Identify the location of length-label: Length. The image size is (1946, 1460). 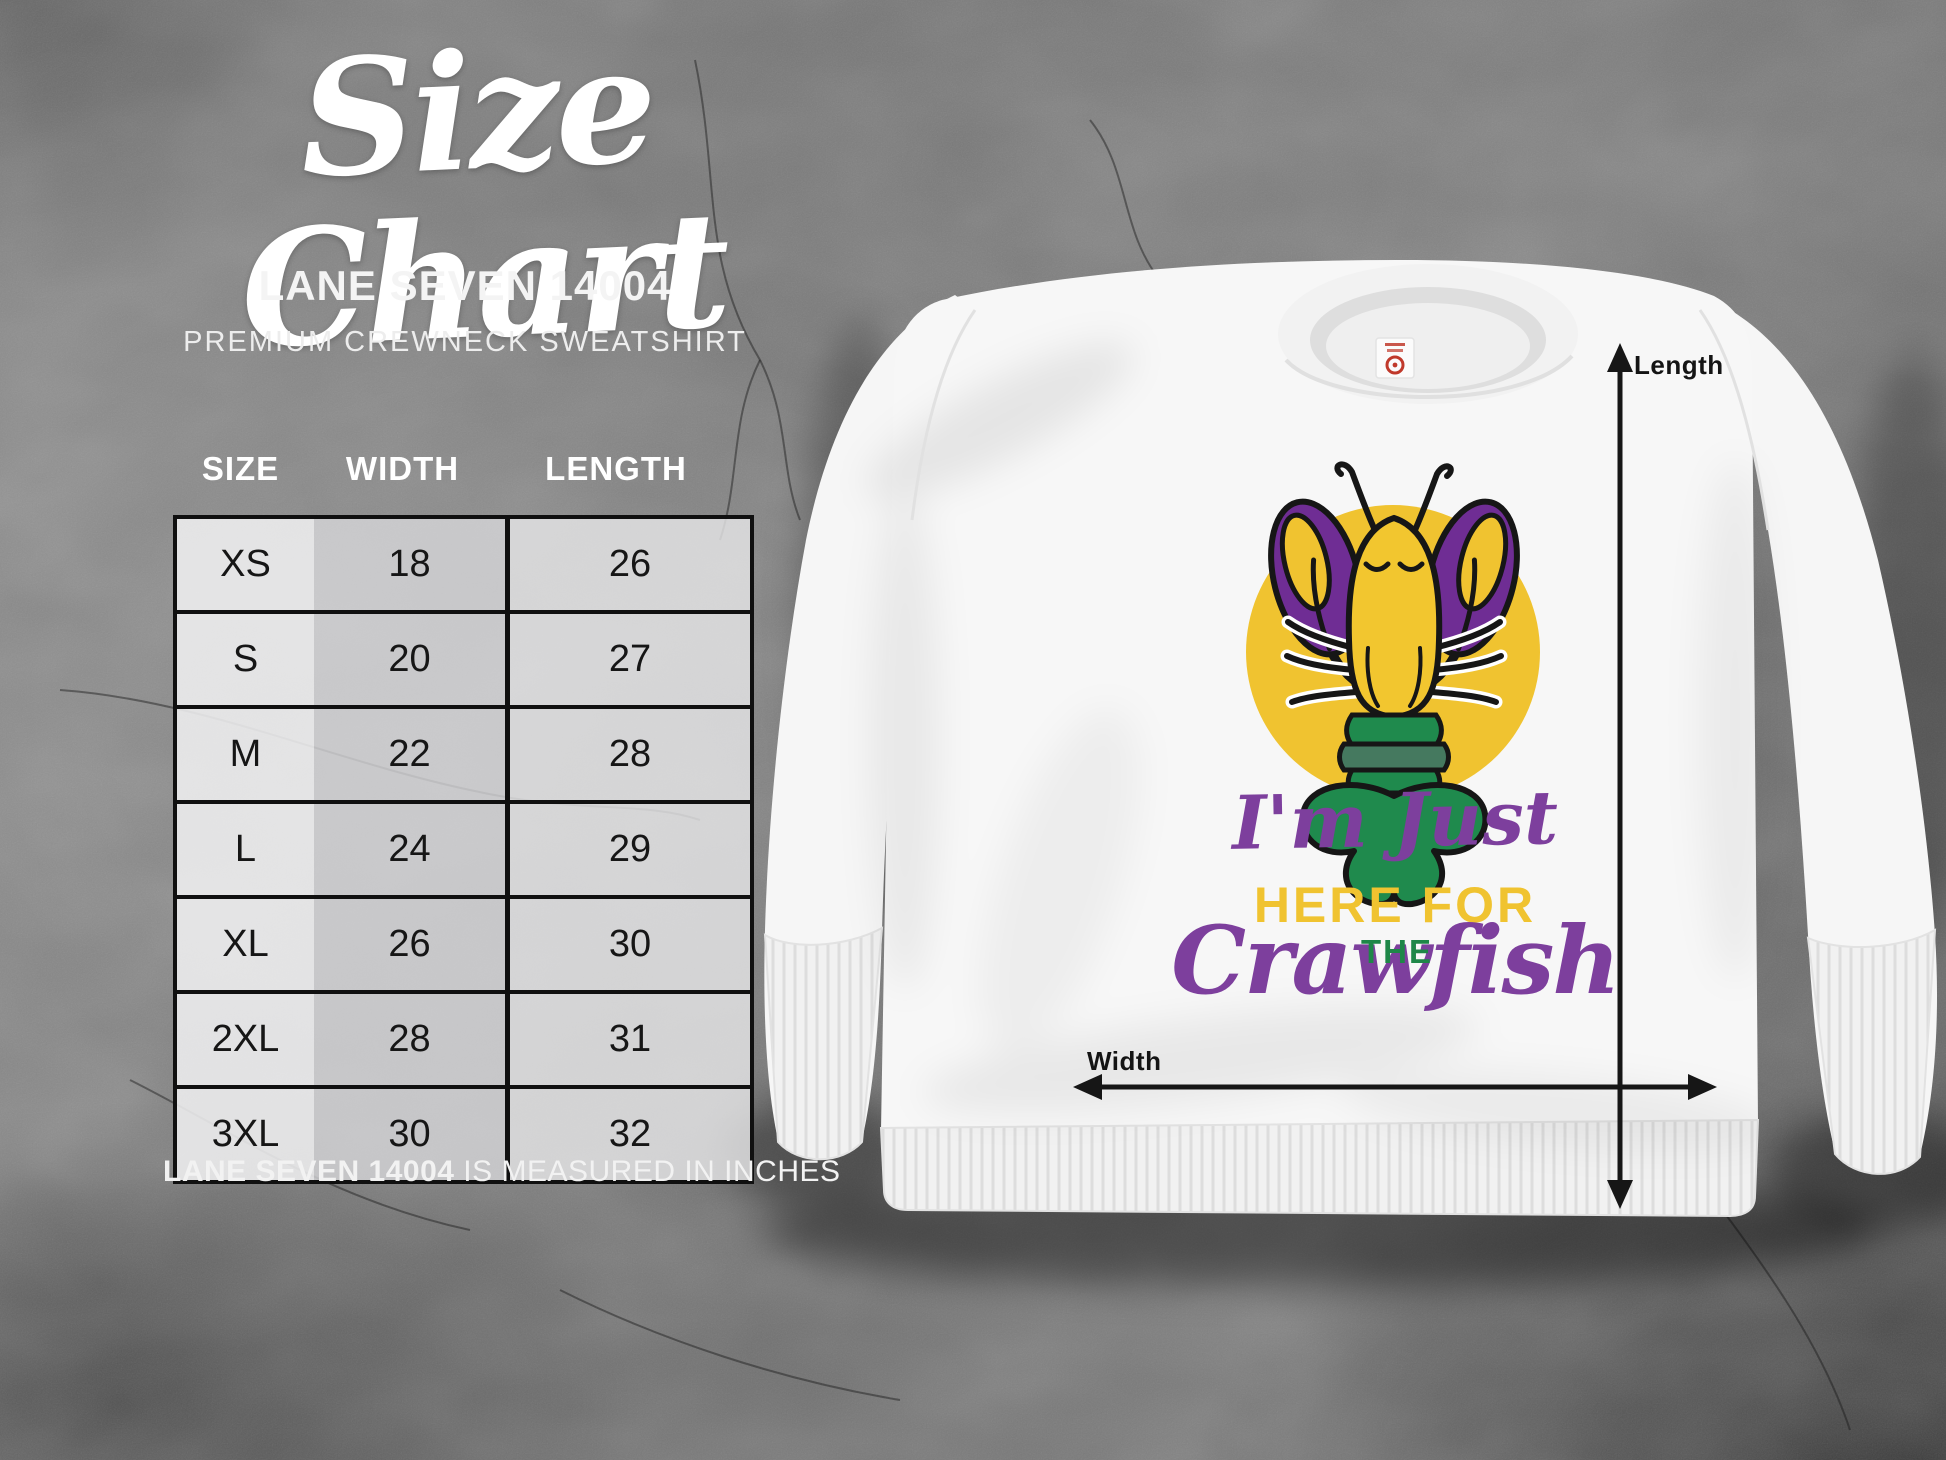
(1679, 365).